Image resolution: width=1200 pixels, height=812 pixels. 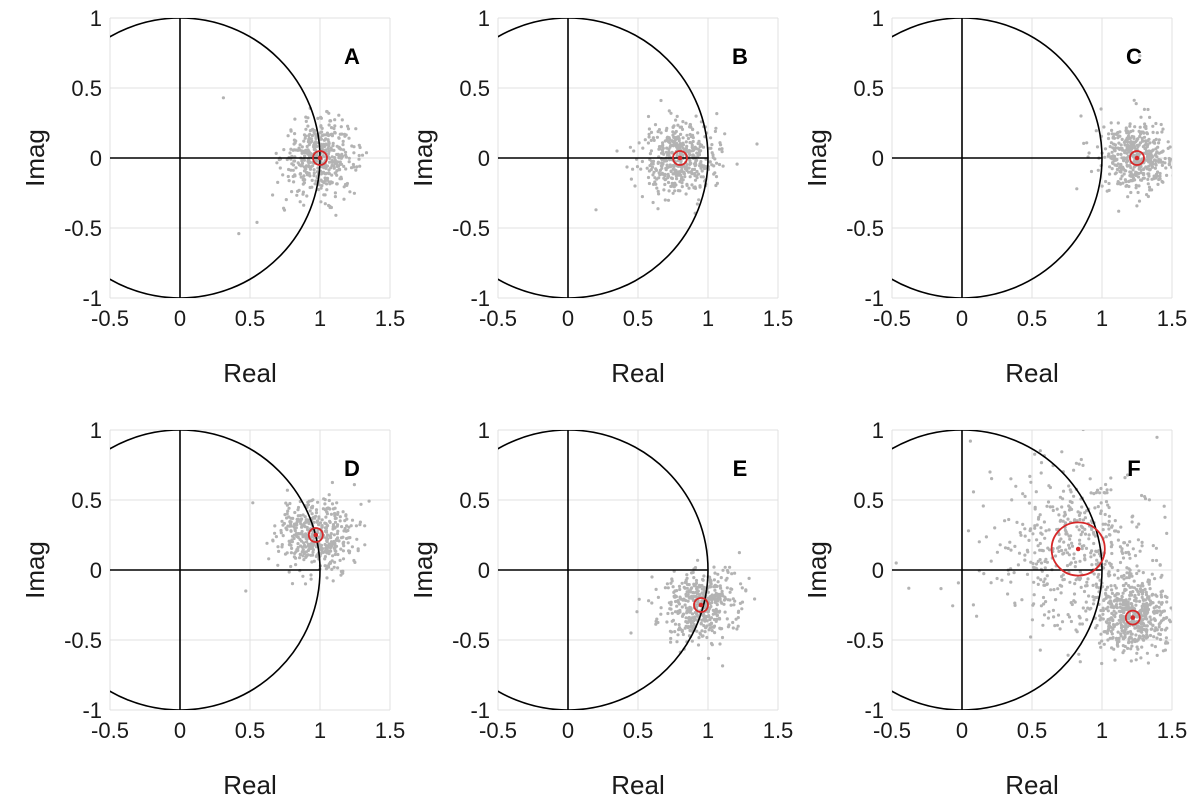 I want to click on y-tick-label: -0.5, so click(x=865, y=640).